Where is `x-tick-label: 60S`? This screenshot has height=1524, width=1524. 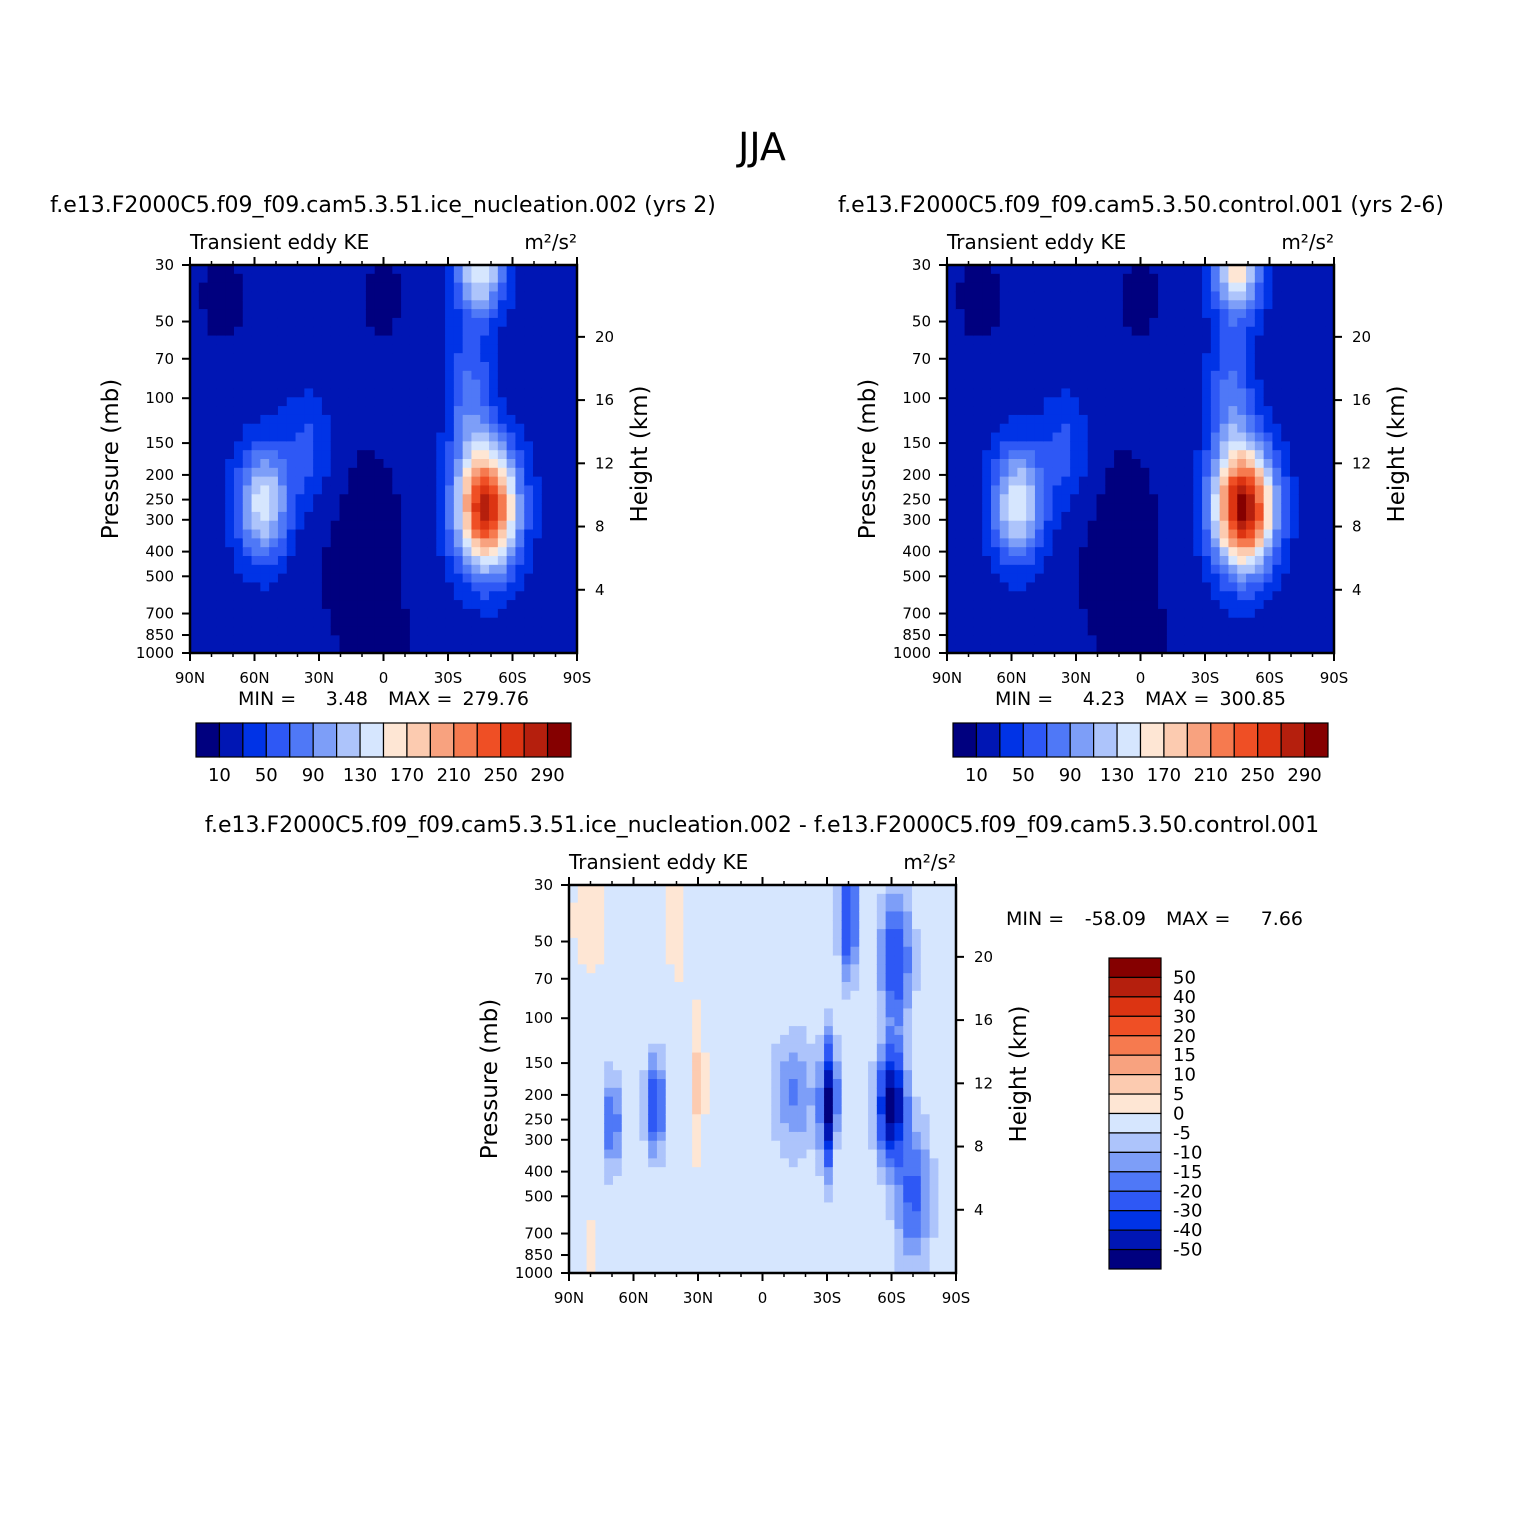 x-tick-label: 60S is located at coordinates (1269, 678).